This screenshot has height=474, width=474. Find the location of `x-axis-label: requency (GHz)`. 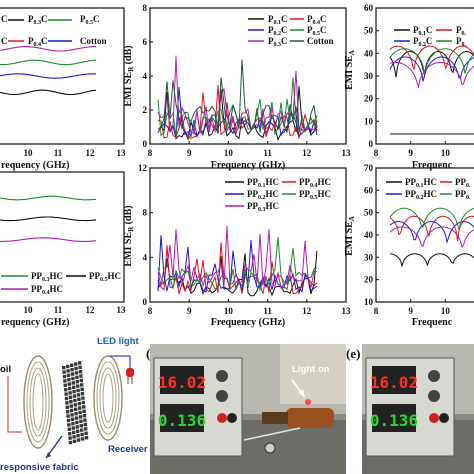

x-axis-label: requency (GHz) is located at coordinates (35, 165).